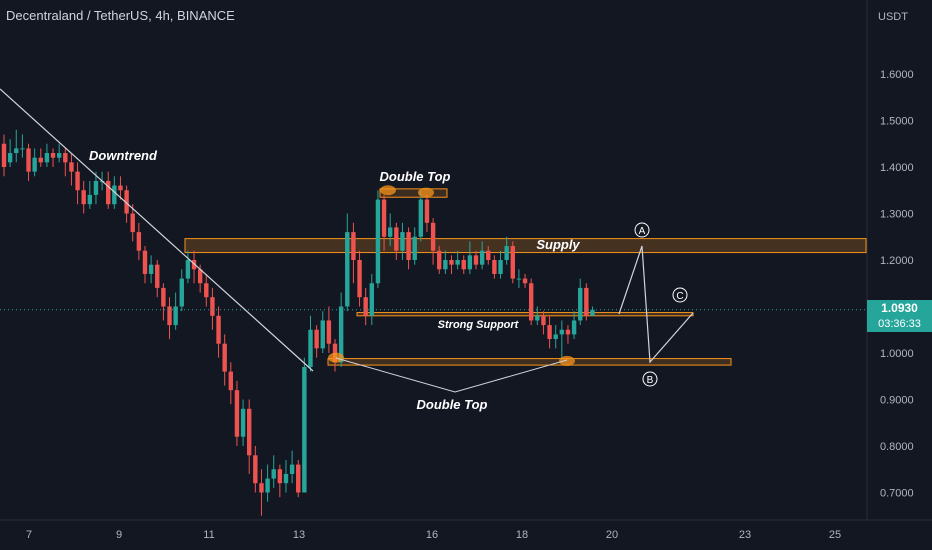 This screenshot has height=550, width=932. Describe the element at coordinates (120, 15) in the screenshot. I see `symbol-title: Decentraland / TetherUS, 4h, BINANCE` at that location.